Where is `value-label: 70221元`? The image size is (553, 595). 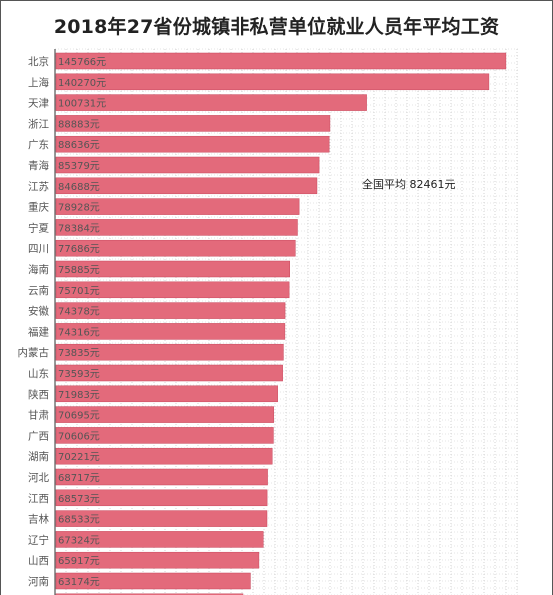 value-label: 70221元 is located at coordinates (79, 457).